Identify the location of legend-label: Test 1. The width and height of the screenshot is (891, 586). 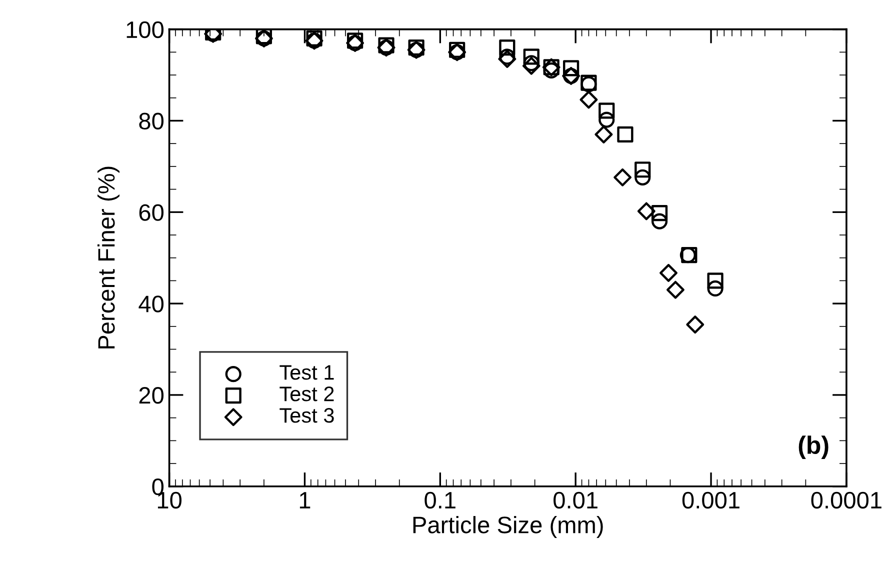
(307, 372).